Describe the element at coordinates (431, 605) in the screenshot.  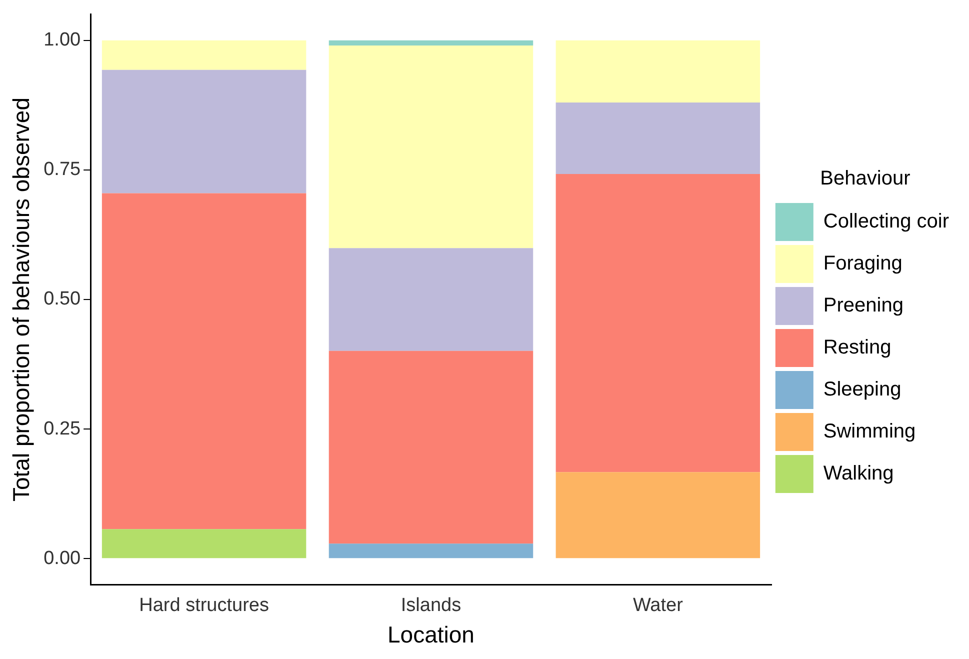
I see `x-tick-label: Islands` at that location.